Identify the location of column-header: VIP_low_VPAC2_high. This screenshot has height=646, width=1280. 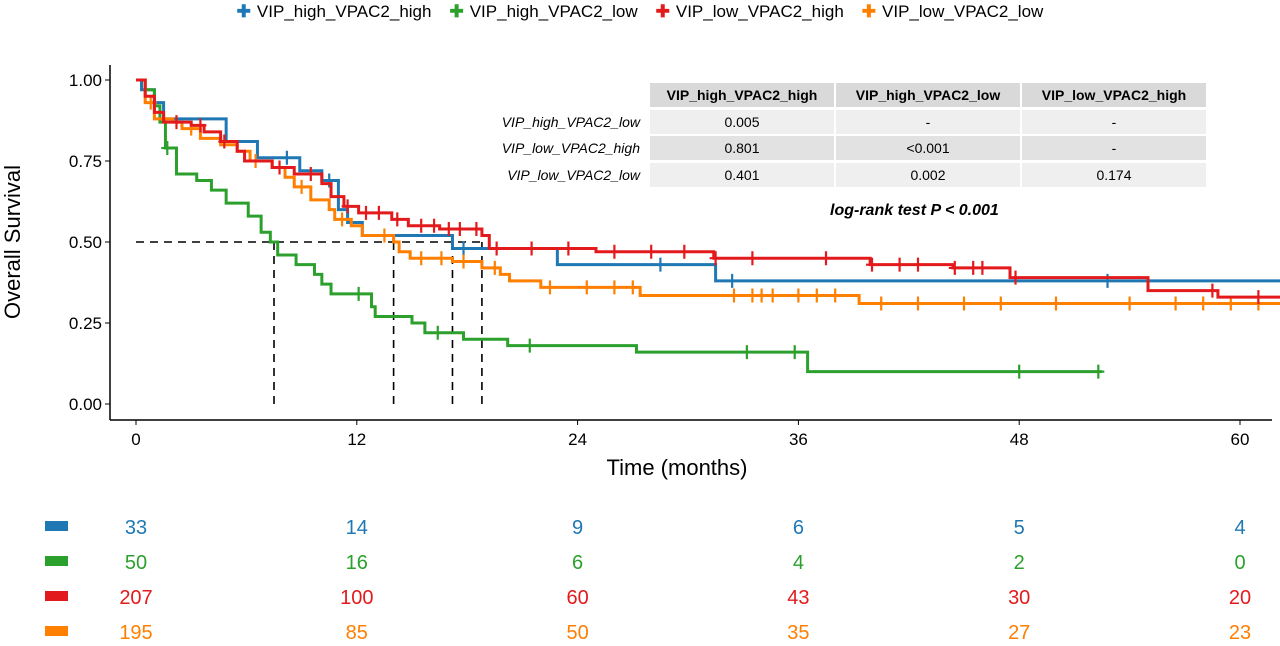
(1114, 95).